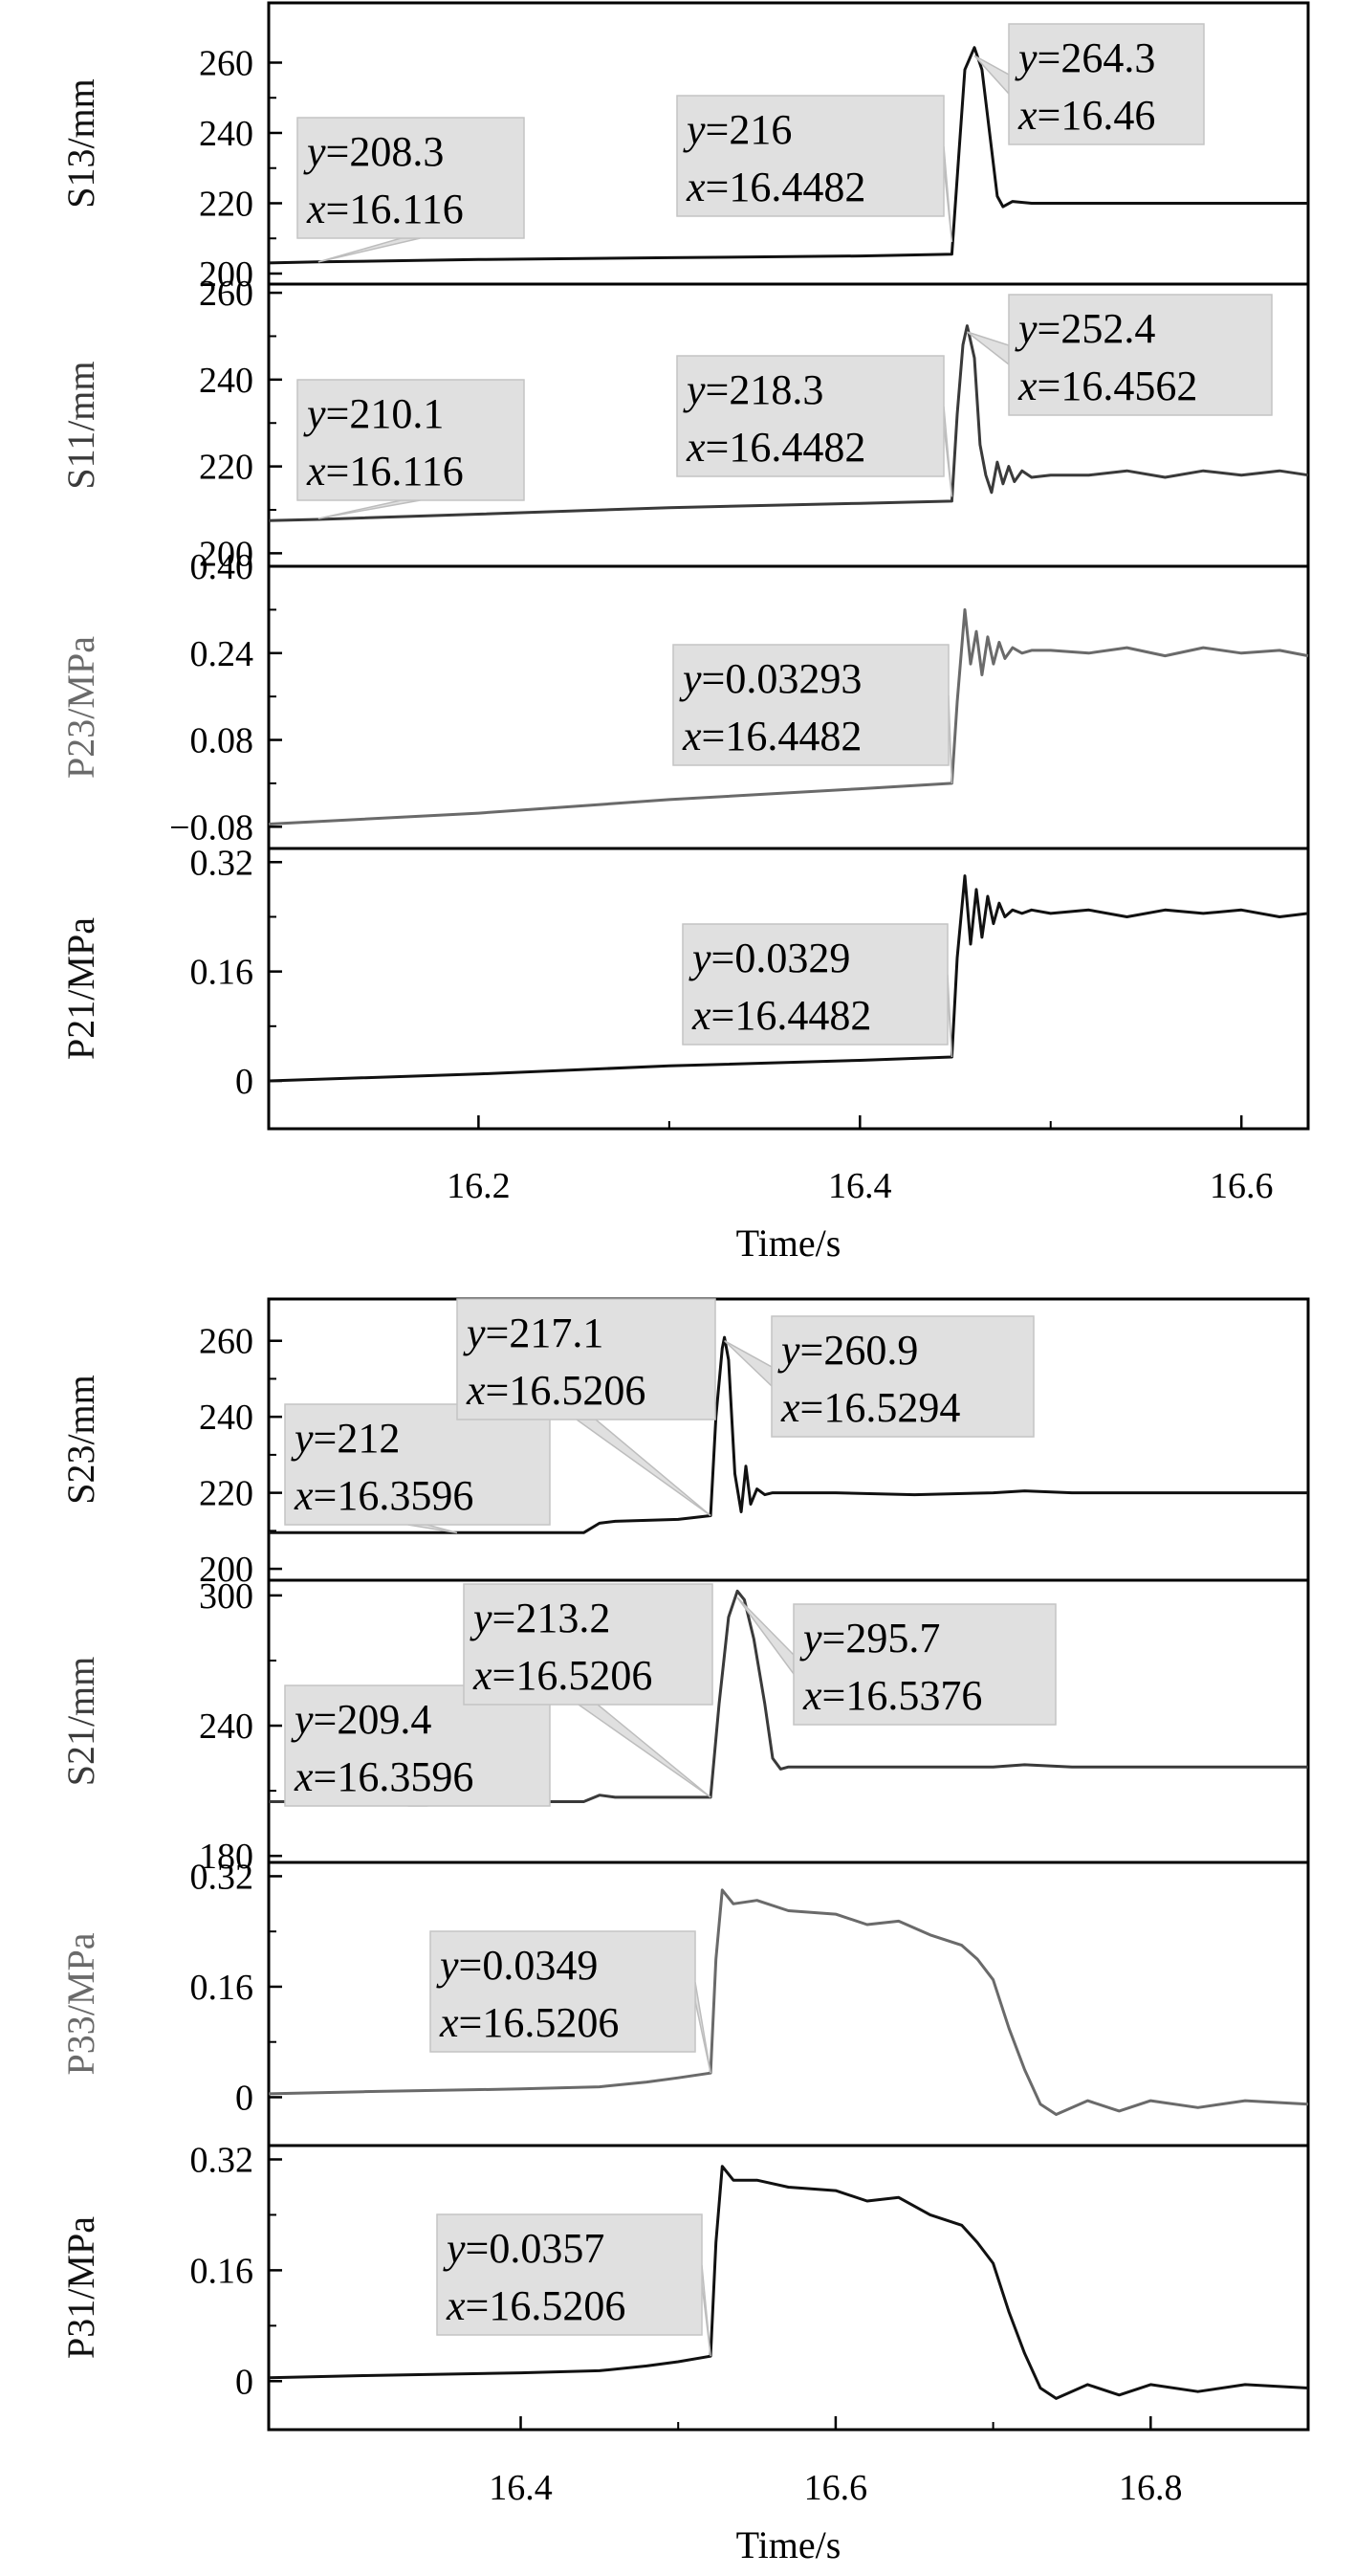 The height and width of the screenshot is (2576, 1355). Describe the element at coordinates (394, 1496) in the screenshot. I see `annotation-x-number: =16.3596` at that location.